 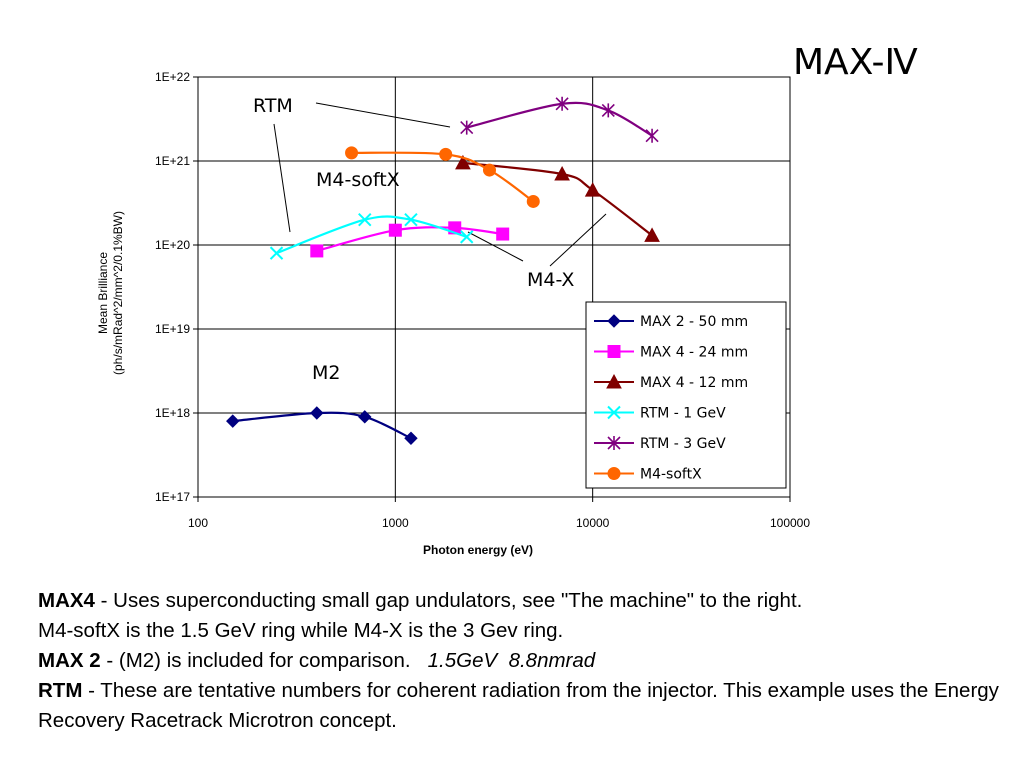 I want to click on annotations: RTM M4-softX M4-X M2, so click(x=413, y=239).